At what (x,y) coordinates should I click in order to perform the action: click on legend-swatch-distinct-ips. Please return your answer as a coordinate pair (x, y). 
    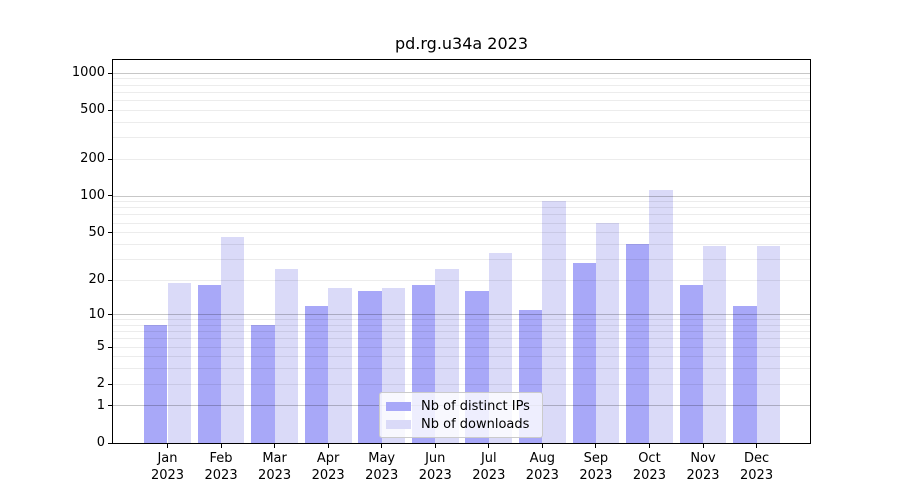
    Looking at the image, I should click on (398, 406).